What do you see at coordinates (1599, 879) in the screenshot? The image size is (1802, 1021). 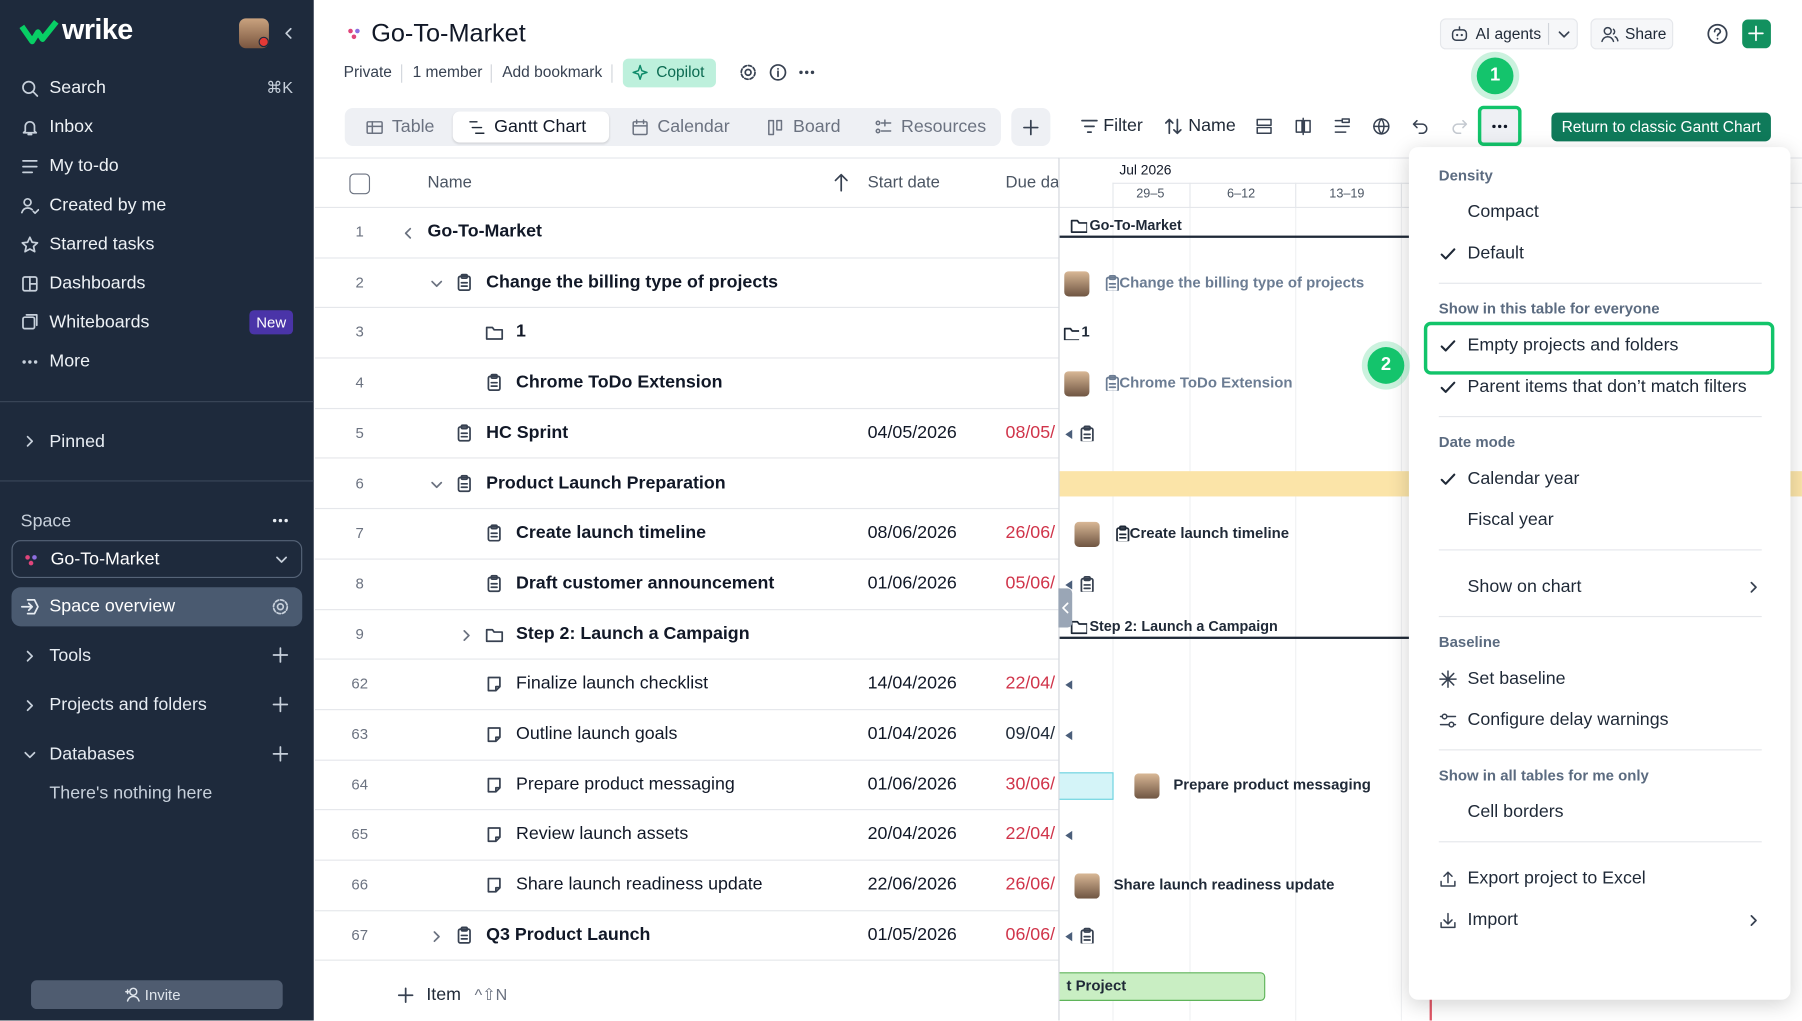 I see `menu-item: Export project to Excel` at bounding box center [1599, 879].